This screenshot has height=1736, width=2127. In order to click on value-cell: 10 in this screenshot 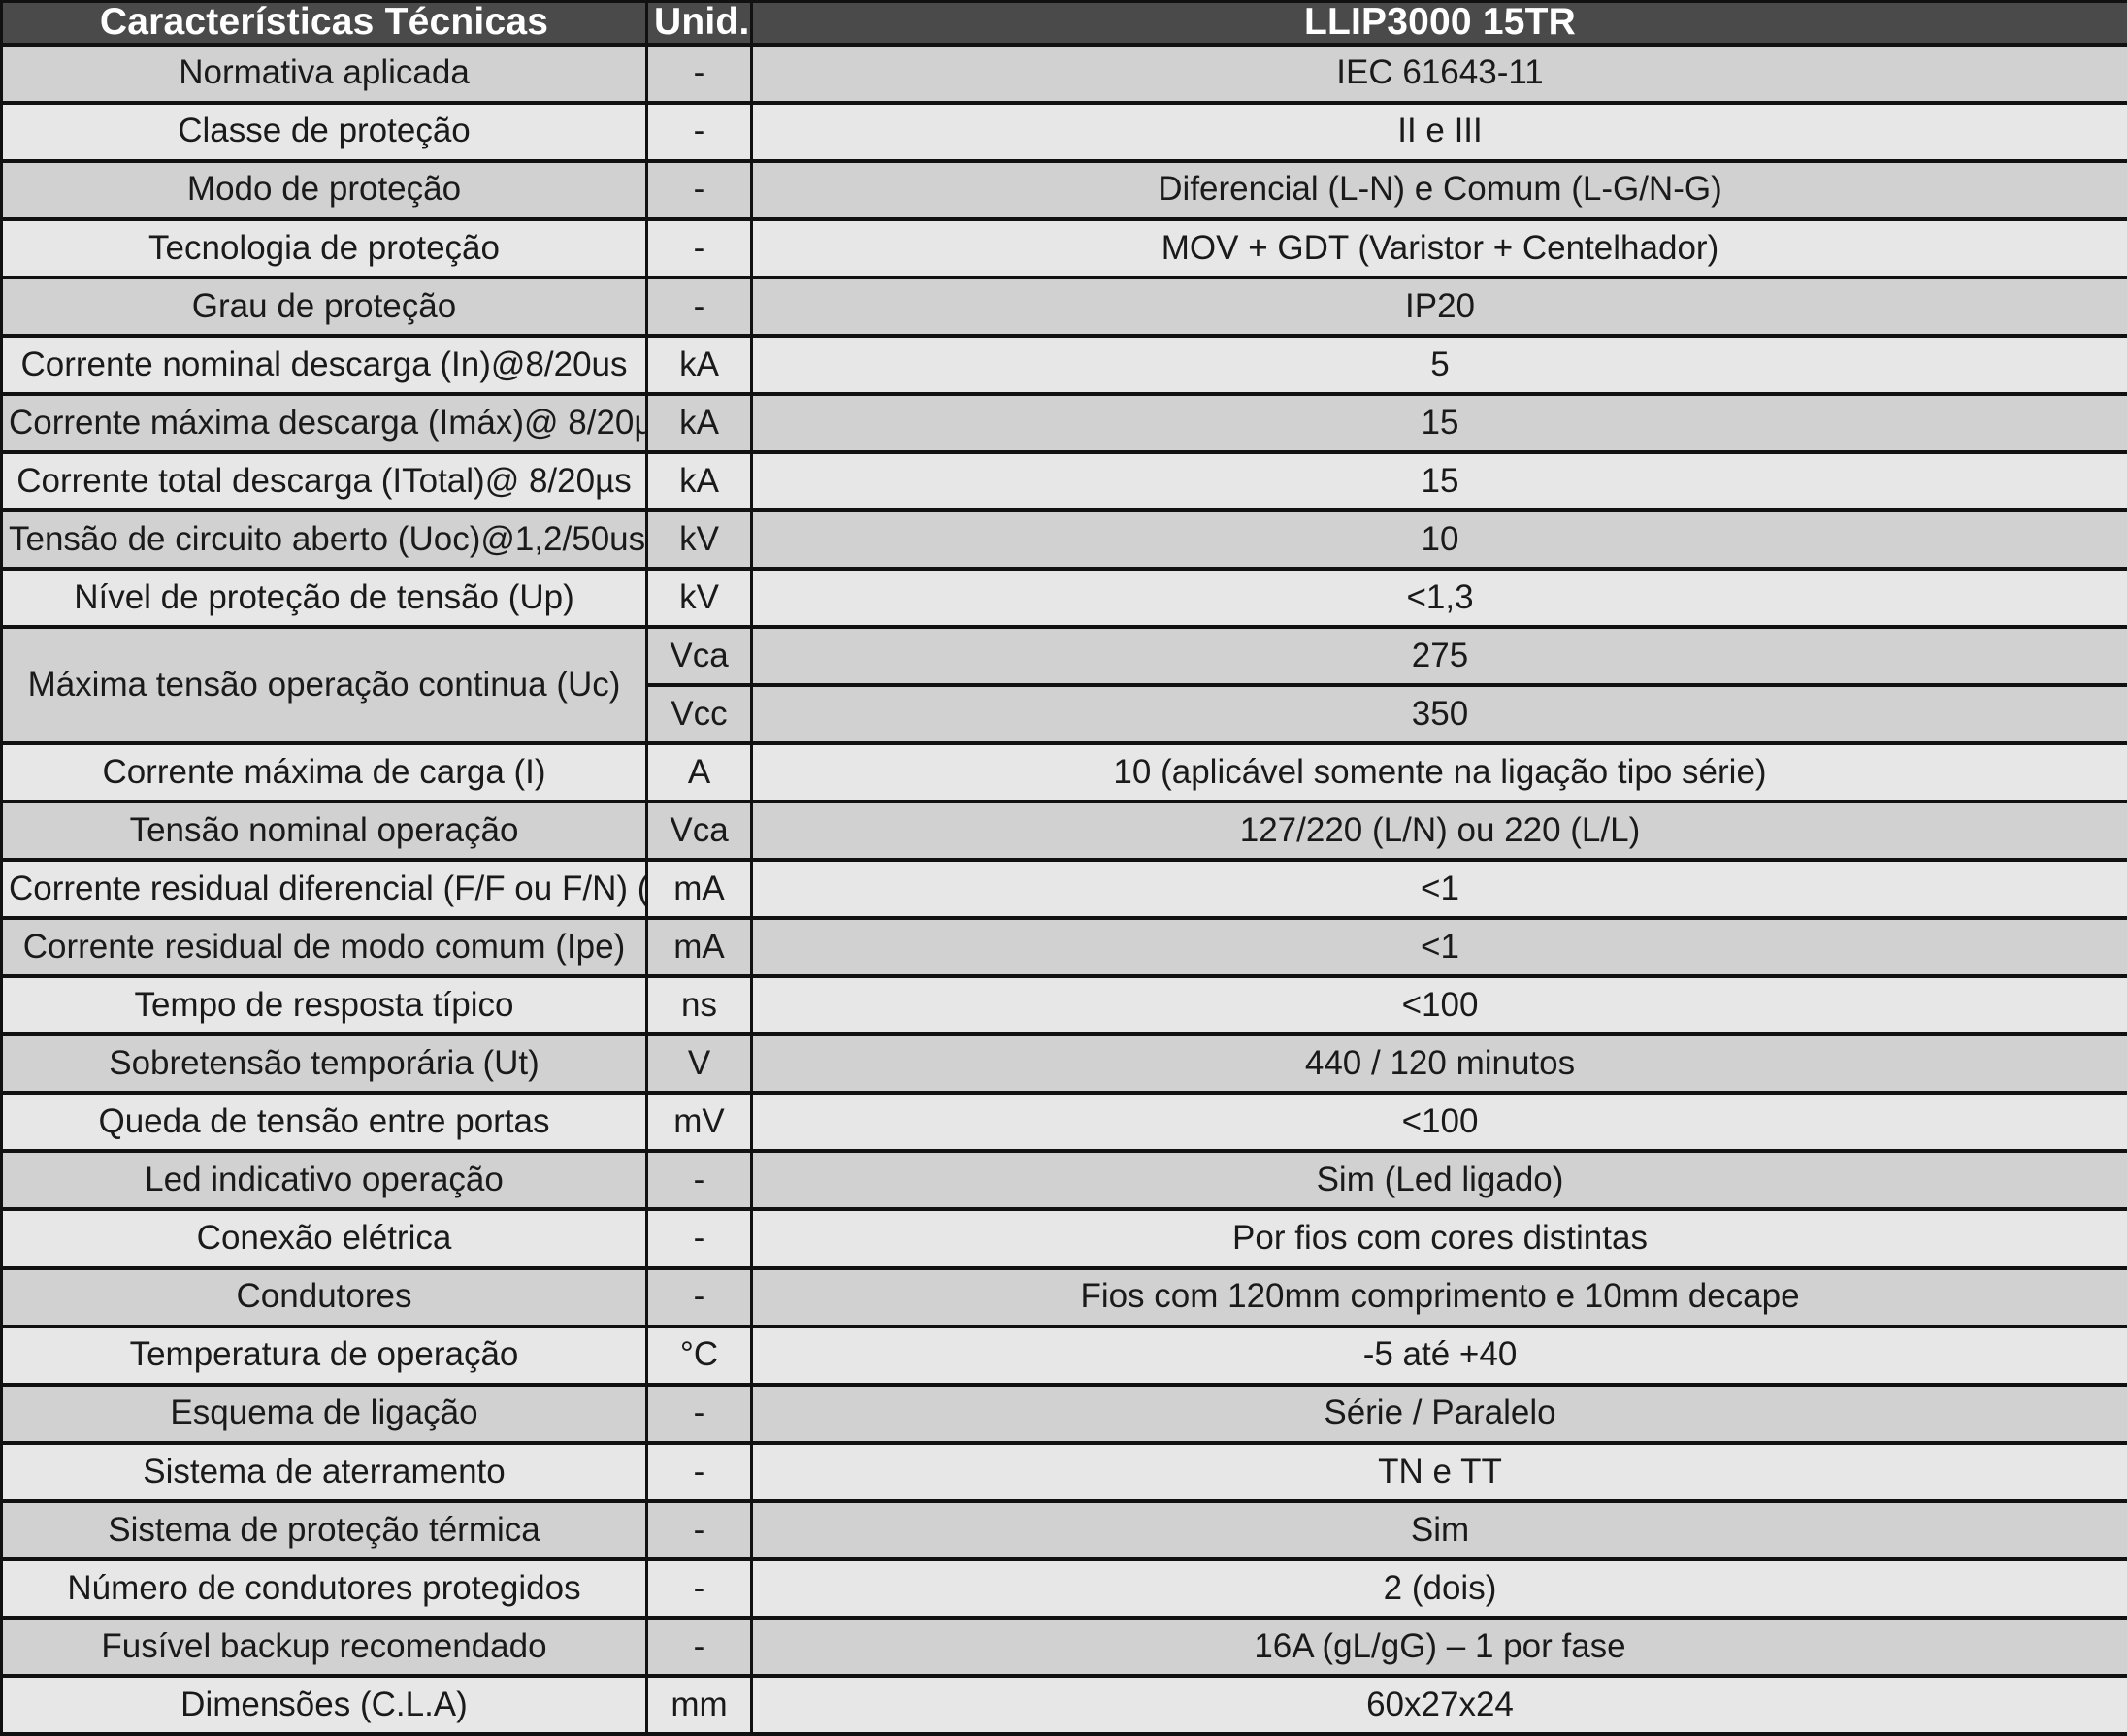, I will do `click(1438, 539)`.